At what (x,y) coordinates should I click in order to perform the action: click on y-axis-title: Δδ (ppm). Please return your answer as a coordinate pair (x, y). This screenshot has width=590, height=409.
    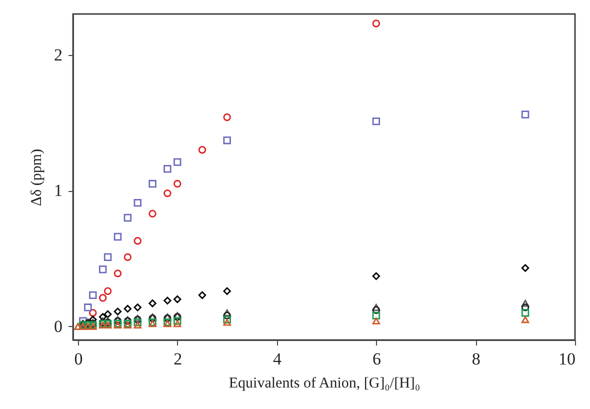
    Looking at the image, I should click on (37, 177).